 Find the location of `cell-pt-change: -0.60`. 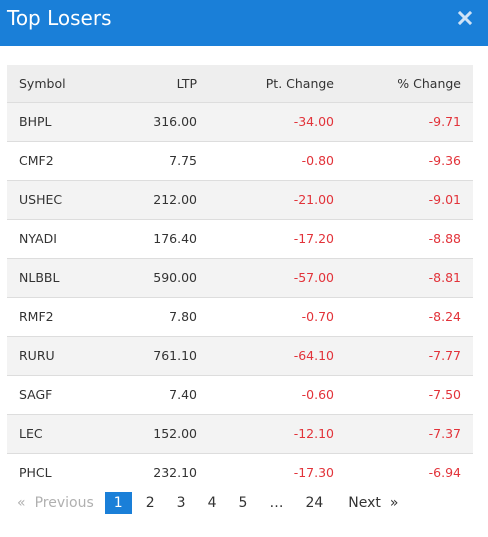

cell-pt-change: -0.60 is located at coordinates (317, 394).